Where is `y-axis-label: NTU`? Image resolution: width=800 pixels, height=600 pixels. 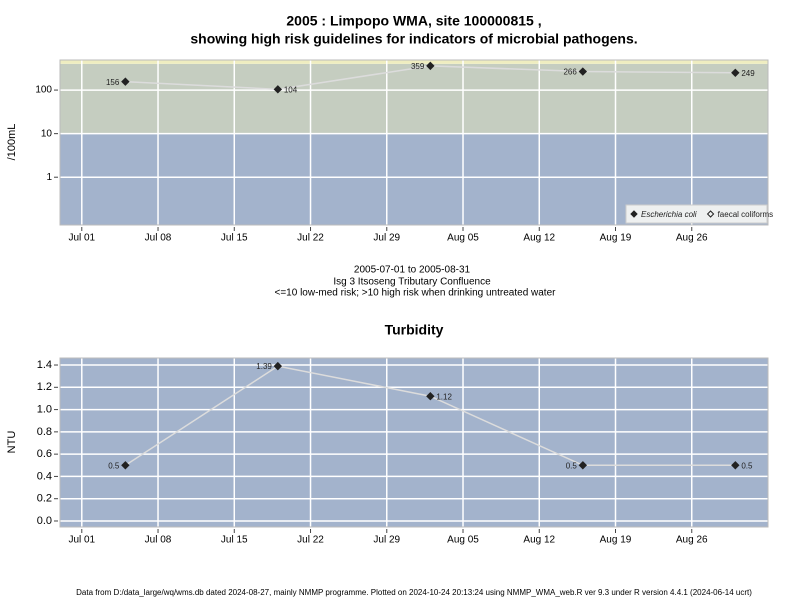
y-axis-label: NTU is located at coordinates (12, 442).